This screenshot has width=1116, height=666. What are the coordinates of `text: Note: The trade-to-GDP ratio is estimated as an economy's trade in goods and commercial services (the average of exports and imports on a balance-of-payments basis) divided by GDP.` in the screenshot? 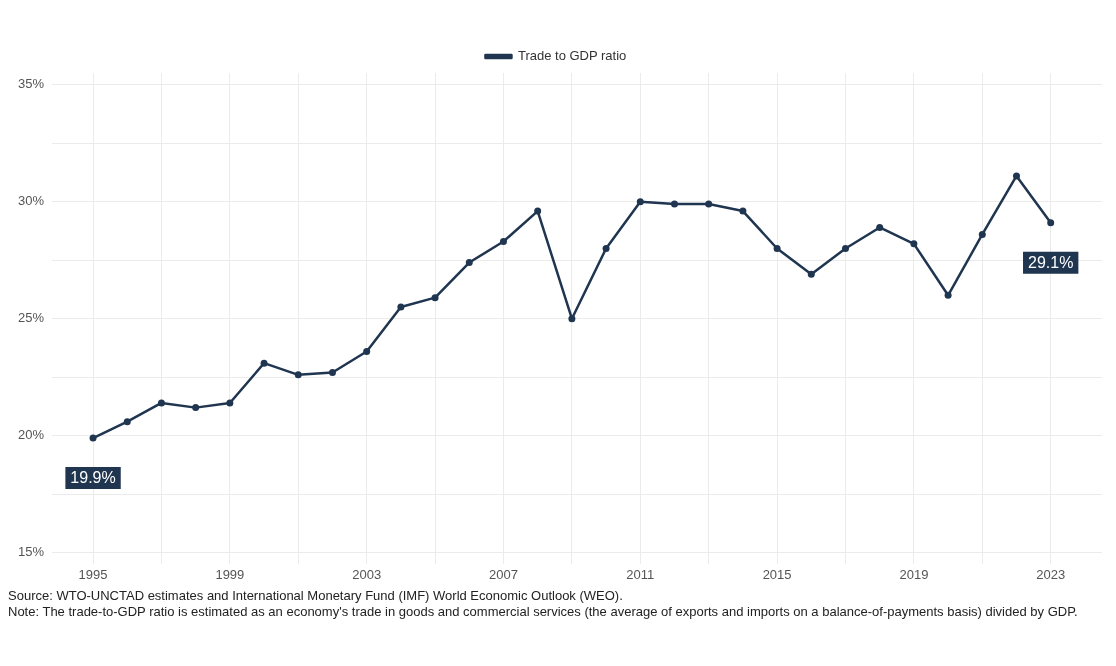 It's located at (543, 612).